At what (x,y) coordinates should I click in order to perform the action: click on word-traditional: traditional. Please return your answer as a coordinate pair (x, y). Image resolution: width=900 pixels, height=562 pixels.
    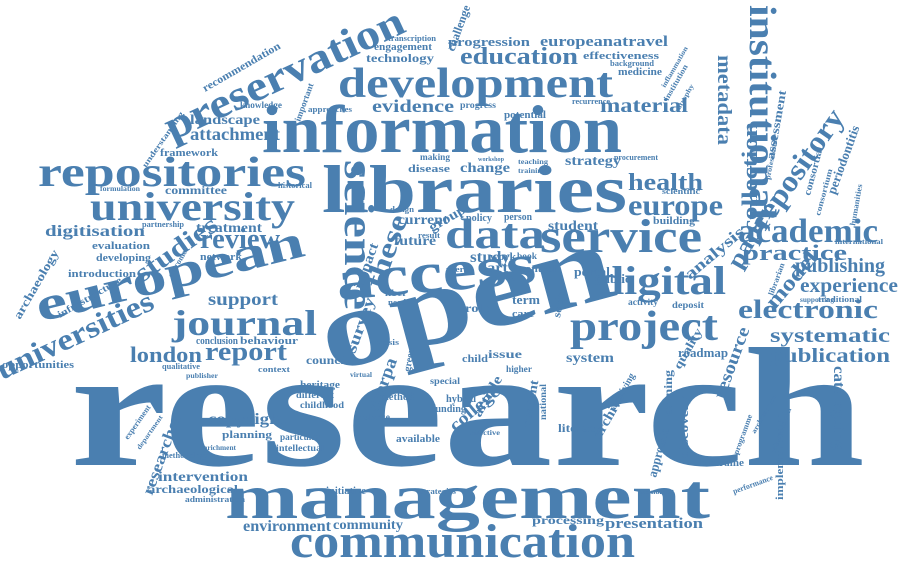
    Looking at the image, I should click on (840, 299).